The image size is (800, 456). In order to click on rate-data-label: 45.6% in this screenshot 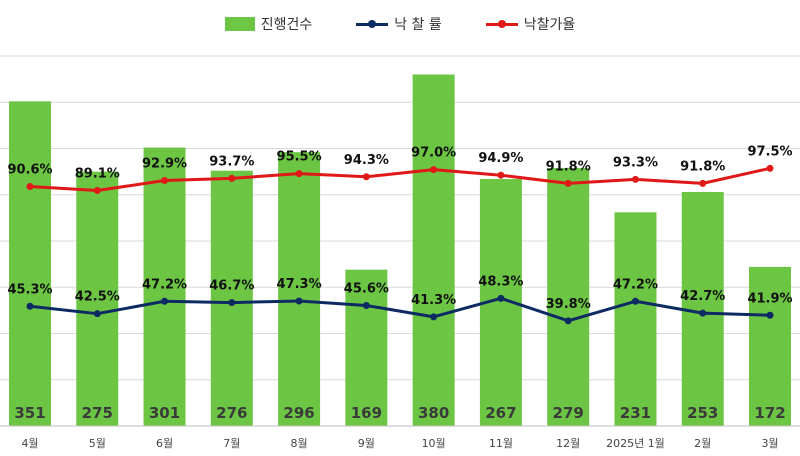, I will do `click(366, 288)`.